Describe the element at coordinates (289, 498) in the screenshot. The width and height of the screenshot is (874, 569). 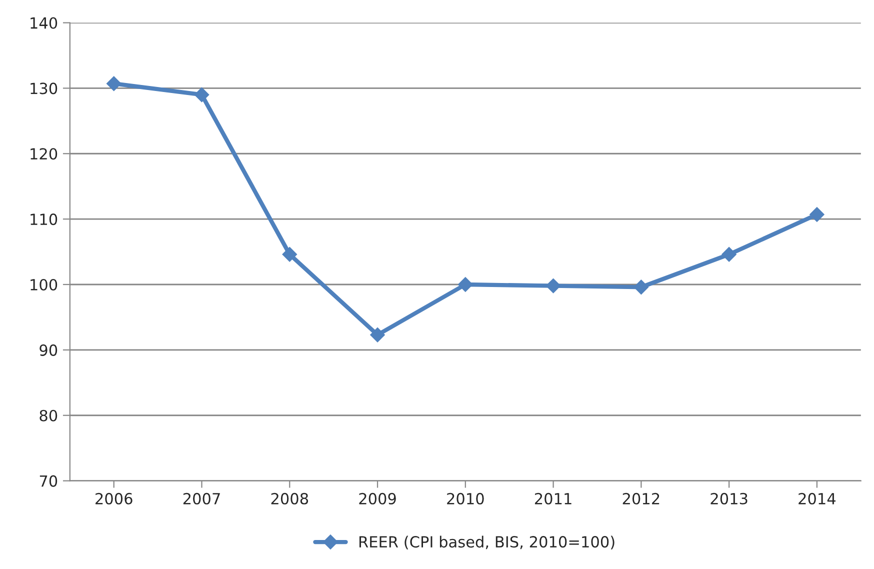
I see `x-tick-label: 2008` at that location.